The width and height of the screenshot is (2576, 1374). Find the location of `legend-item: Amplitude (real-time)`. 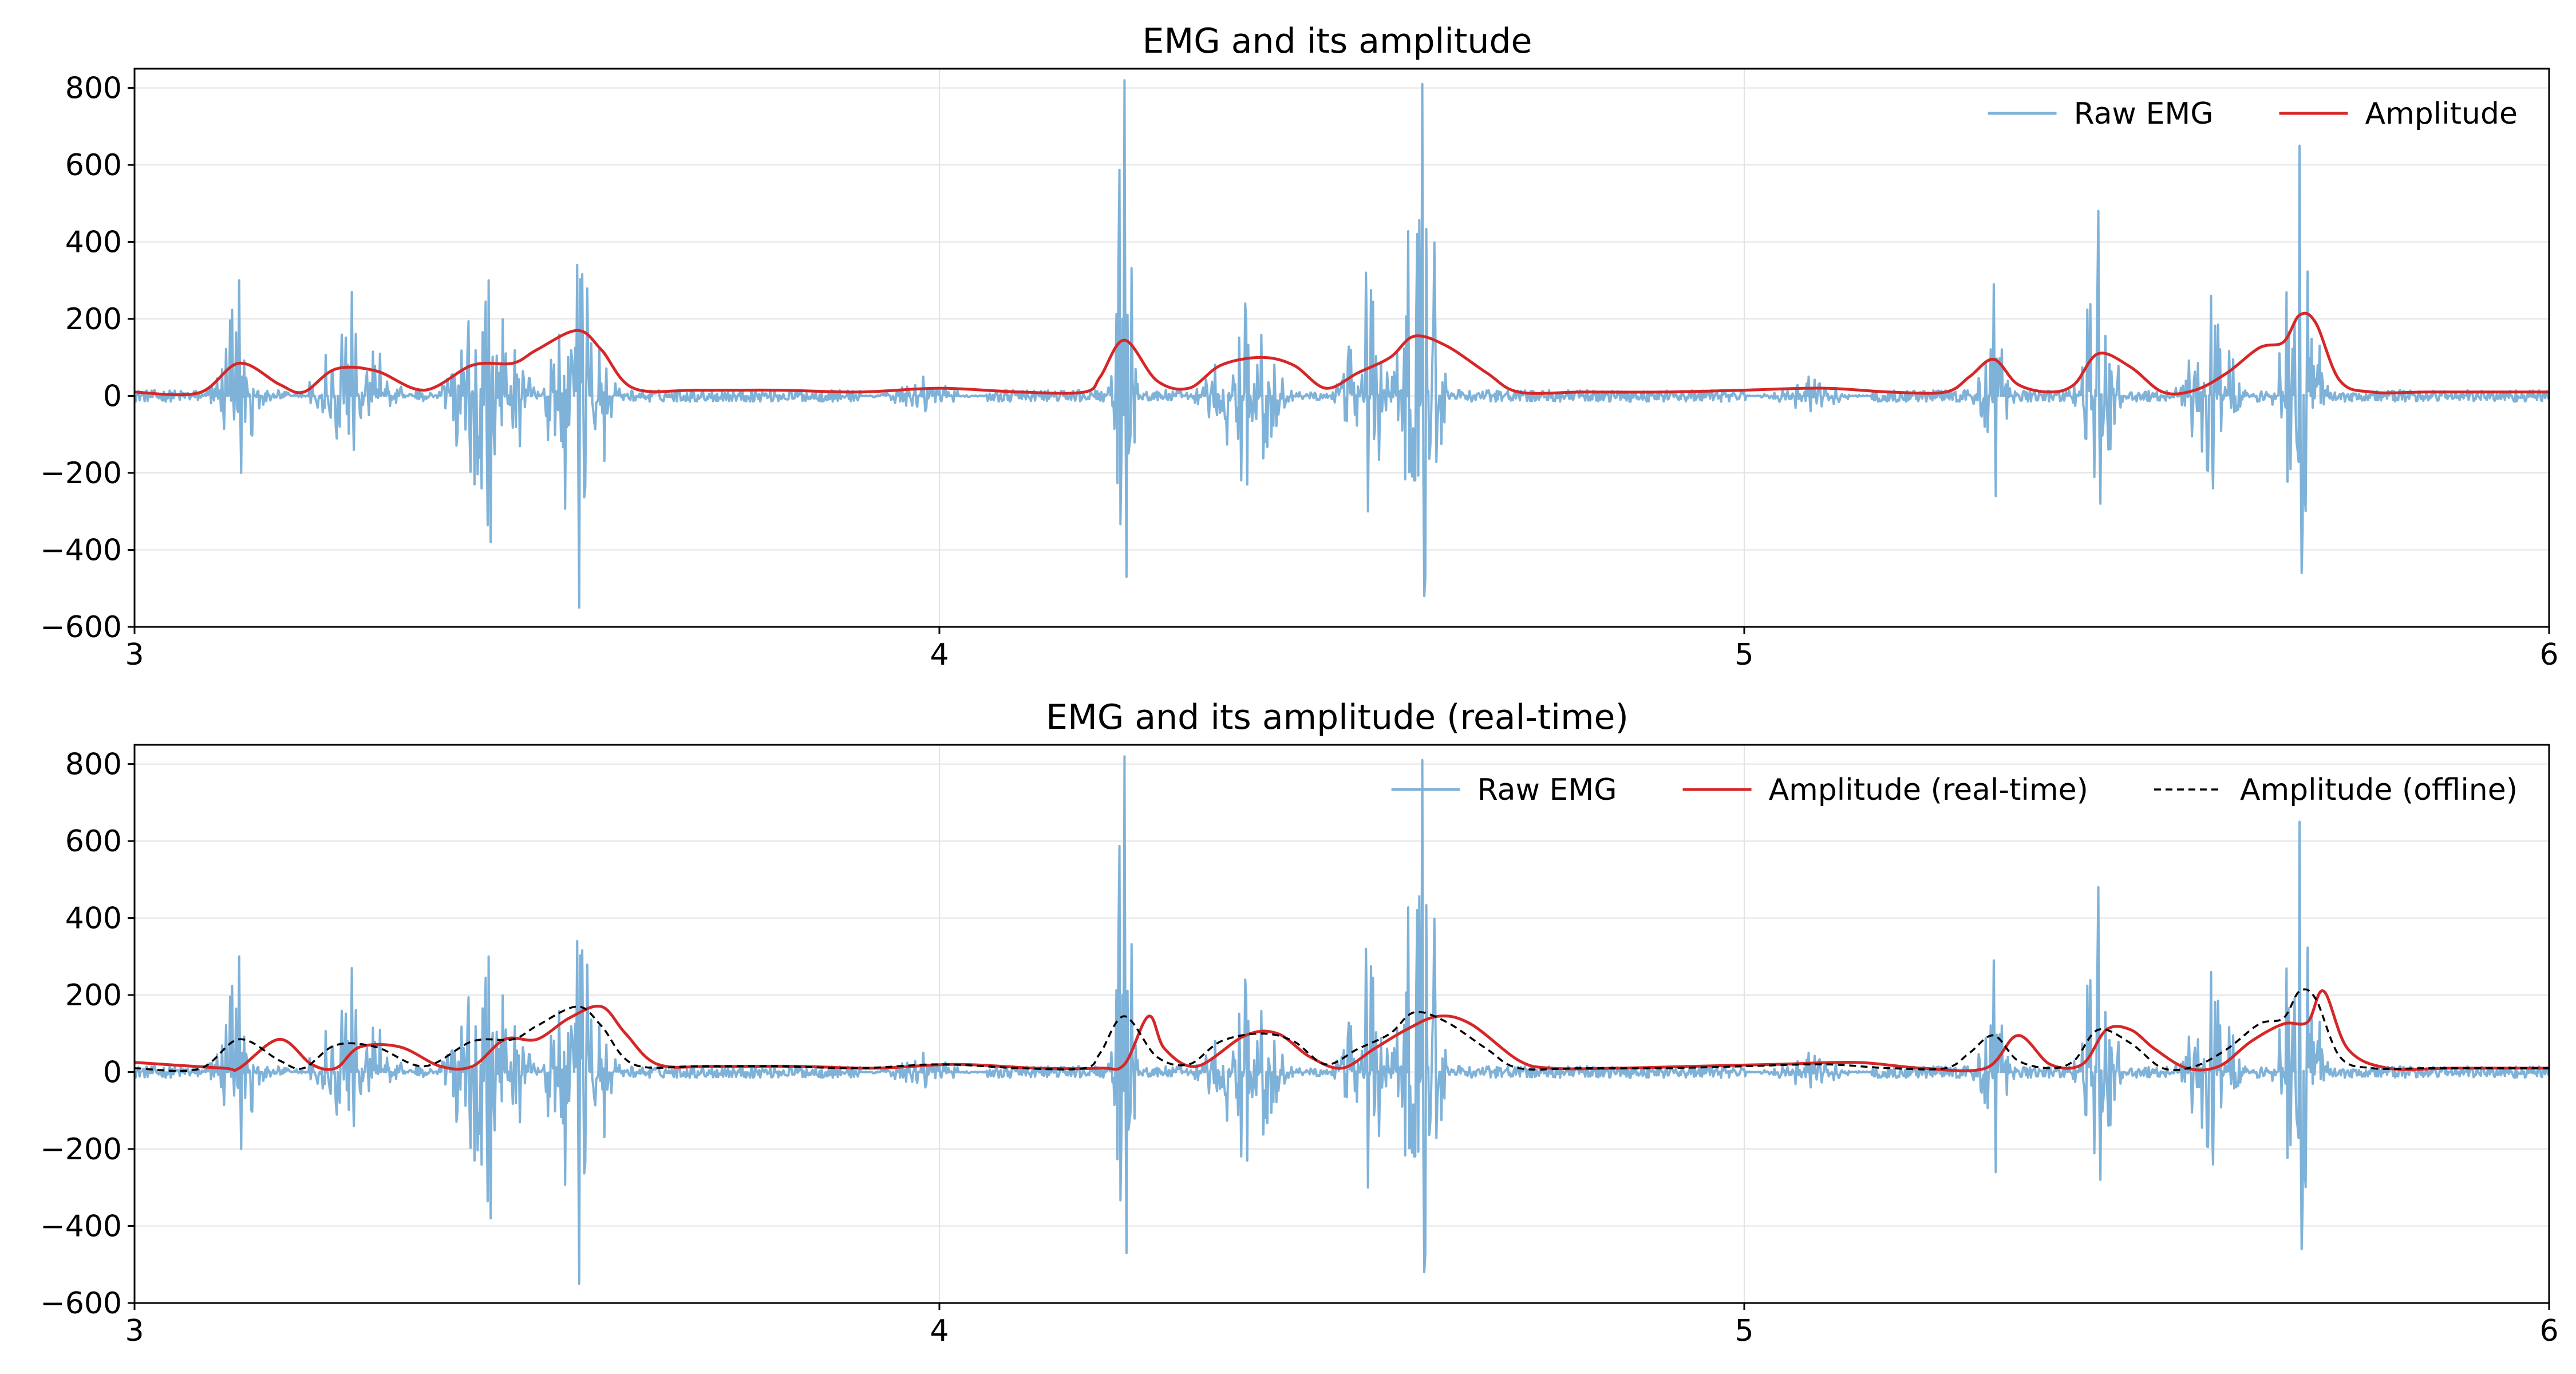

legend-item: Amplitude (real-time) is located at coordinates (1885, 790).